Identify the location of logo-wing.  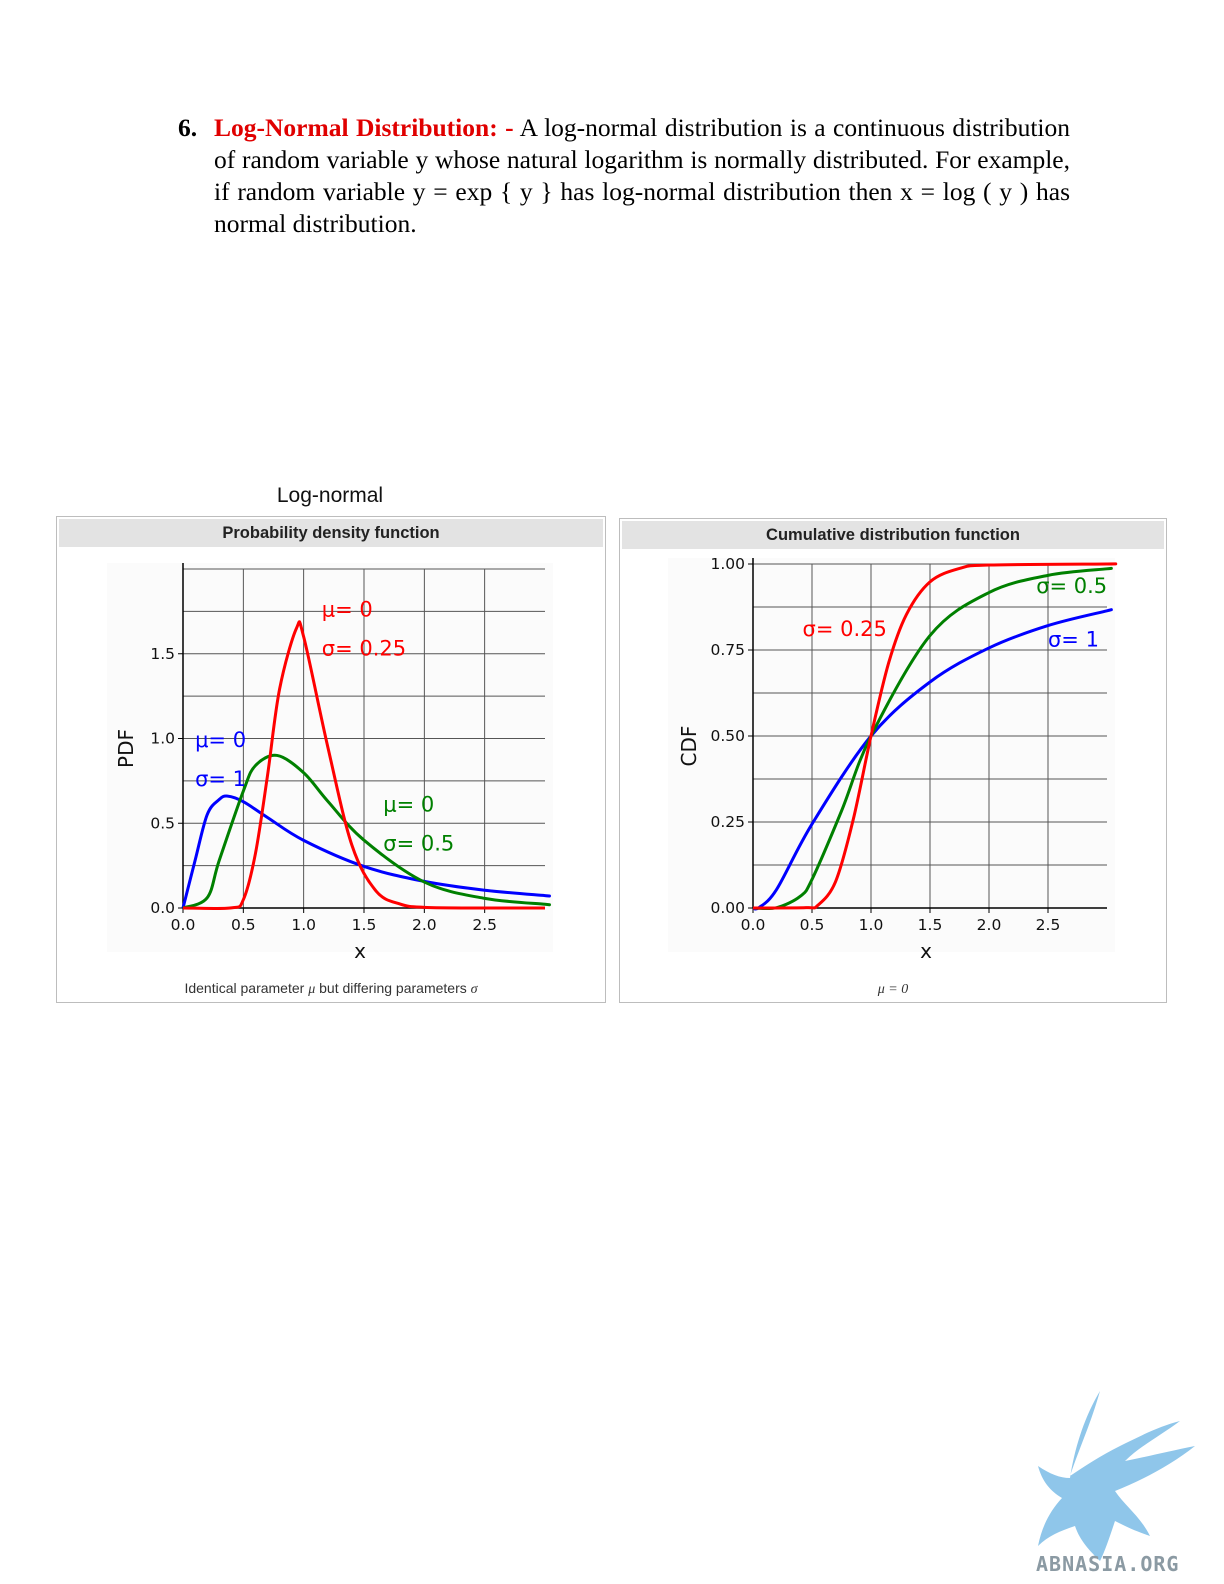
(1116, 1476).